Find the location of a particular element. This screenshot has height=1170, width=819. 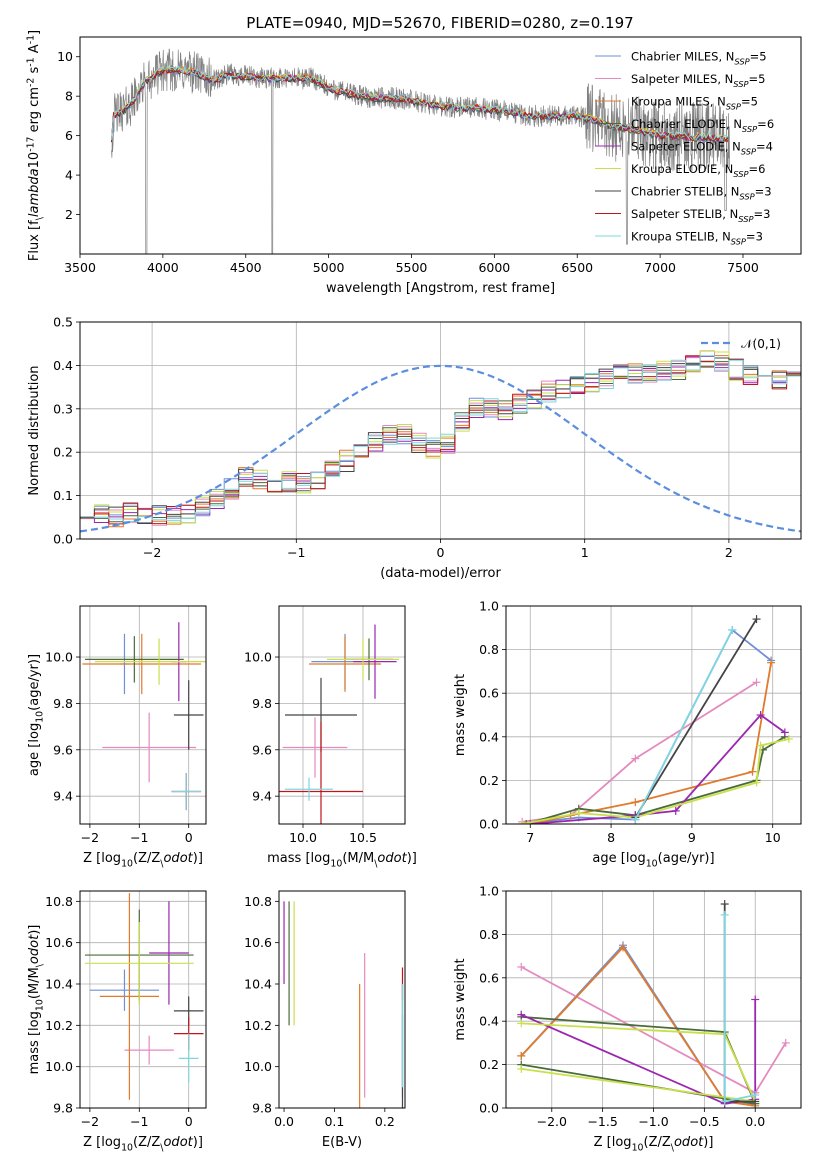

label-text-run: t is located at coordinates (390, 288).